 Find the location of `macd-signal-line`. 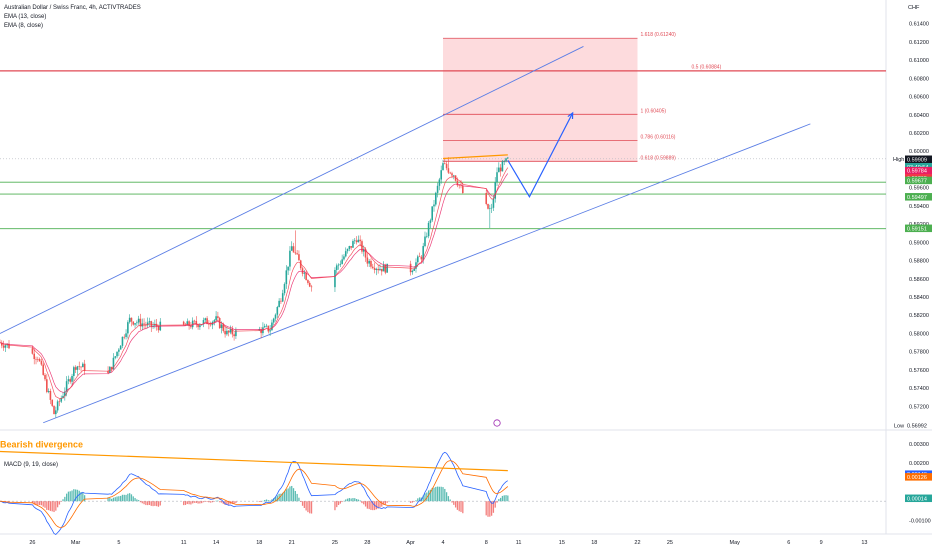

macd-signal-line is located at coordinates (254, 494).